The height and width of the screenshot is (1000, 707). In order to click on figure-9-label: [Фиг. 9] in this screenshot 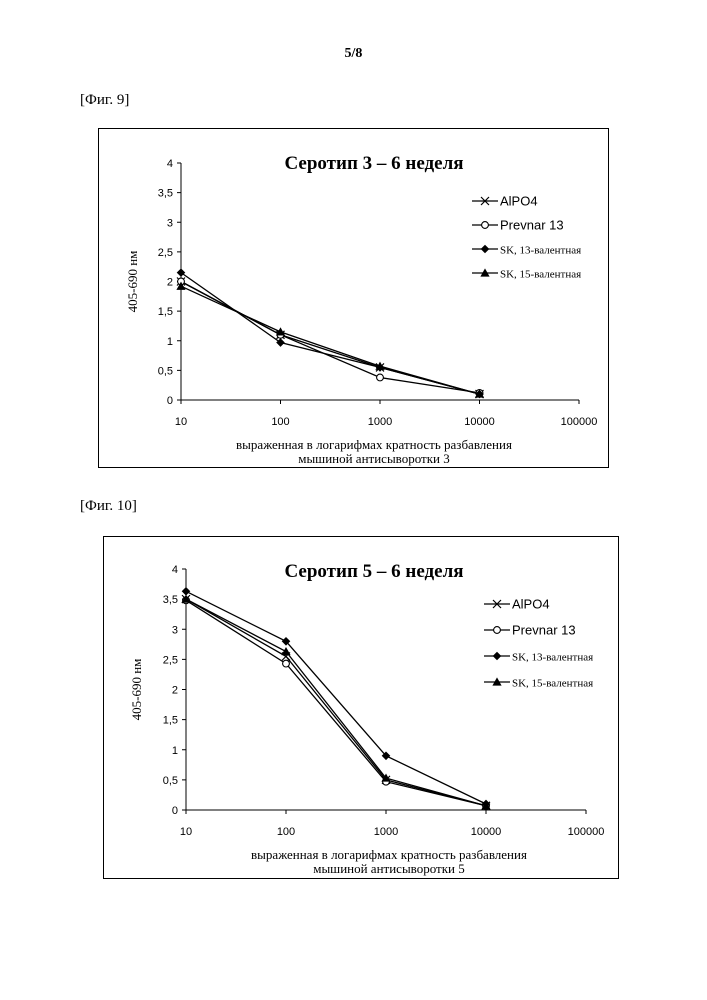, I will do `click(105, 100)`.